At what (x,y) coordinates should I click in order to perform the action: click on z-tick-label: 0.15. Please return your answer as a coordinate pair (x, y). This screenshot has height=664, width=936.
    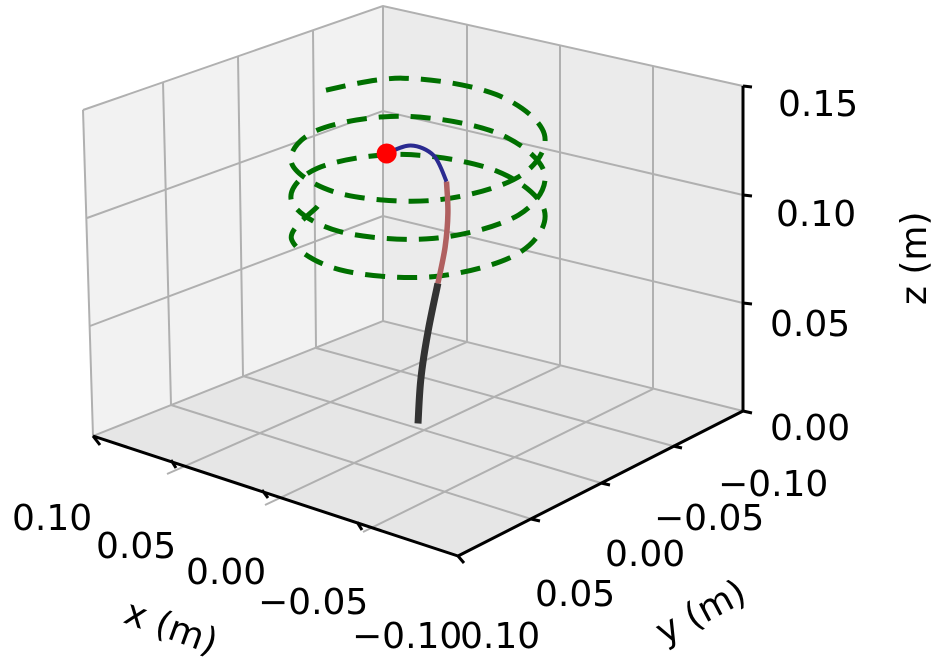
    Looking at the image, I should click on (818, 104).